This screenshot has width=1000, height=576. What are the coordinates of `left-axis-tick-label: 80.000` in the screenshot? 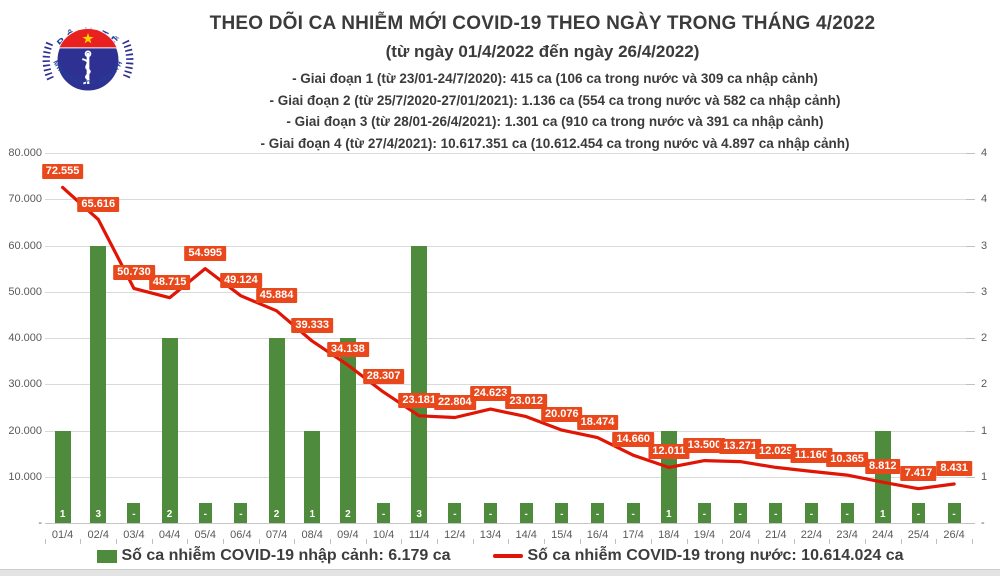 It's located at (25, 153).